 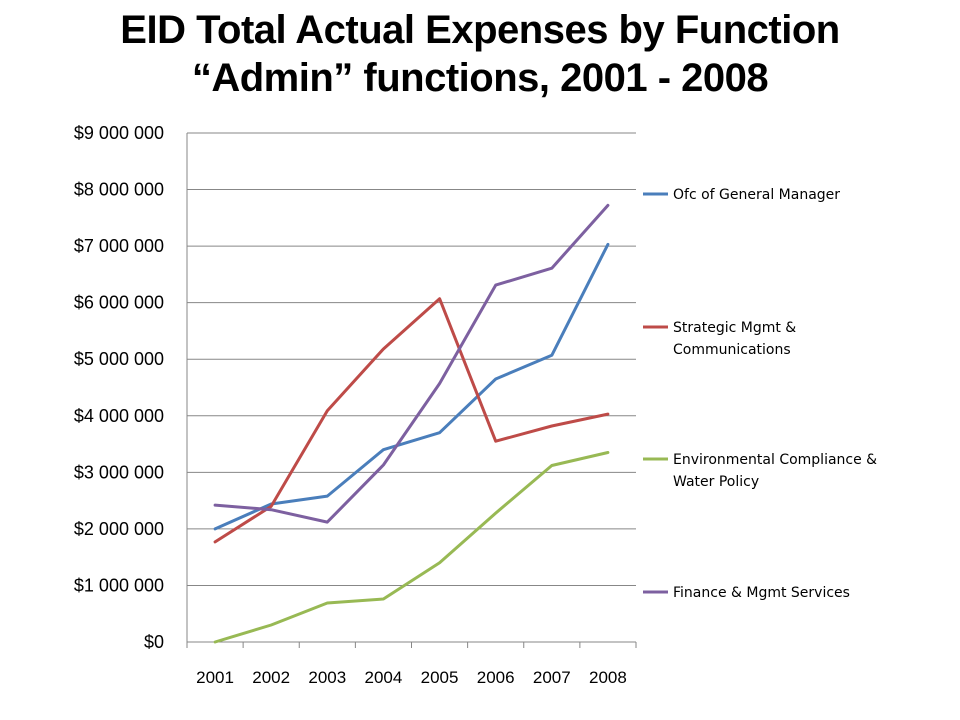 What do you see at coordinates (496, 677) in the screenshot?
I see `x-tick-label: 2006` at bounding box center [496, 677].